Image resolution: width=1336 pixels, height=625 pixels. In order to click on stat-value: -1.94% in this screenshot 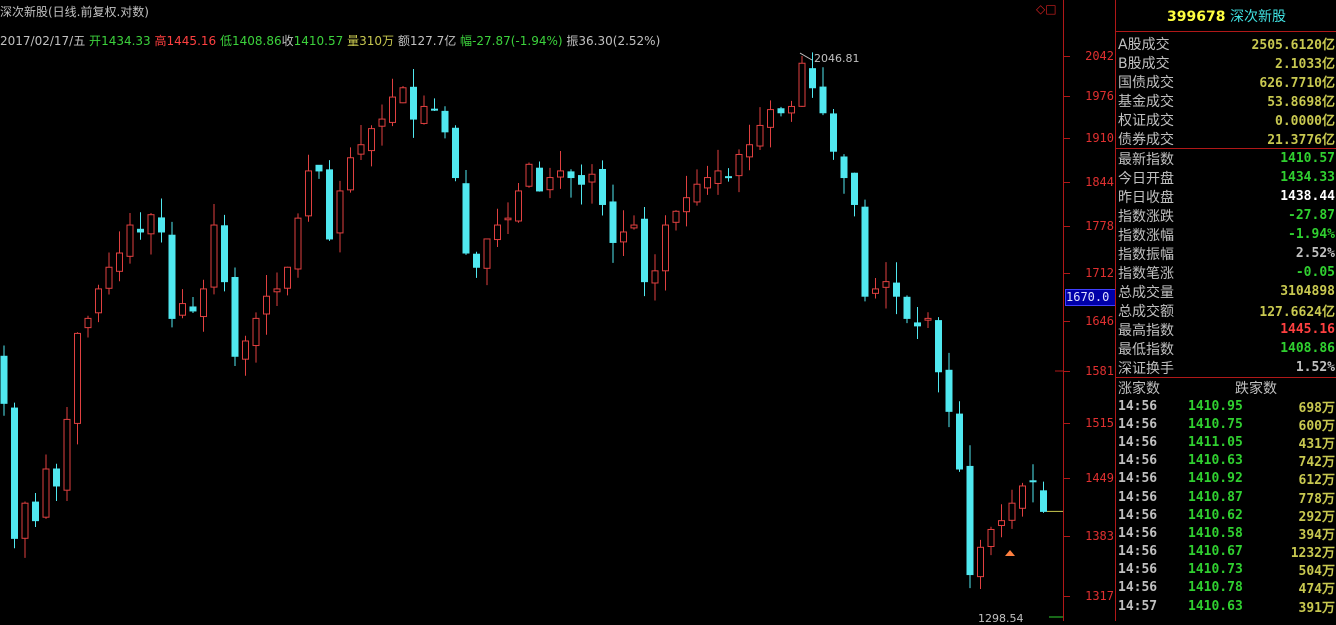, I will do `click(1311, 234)`.